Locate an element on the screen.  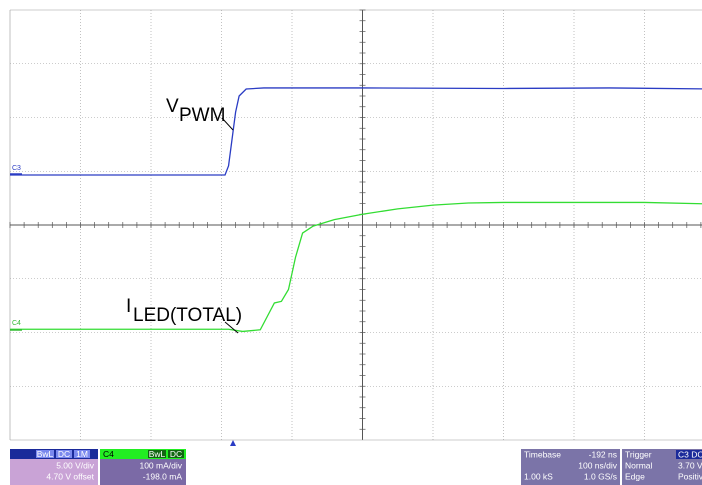
level: 3.70 V is located at coordinates (690, 465).